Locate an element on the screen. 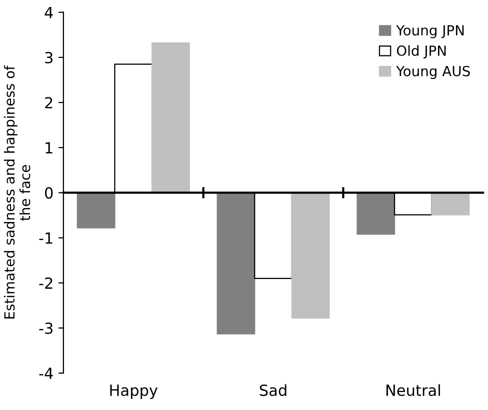 This screenshot has height=410, width=488. y-axis-title: Estimated sadness and happiness of the face is located at coordinates (17, 192).